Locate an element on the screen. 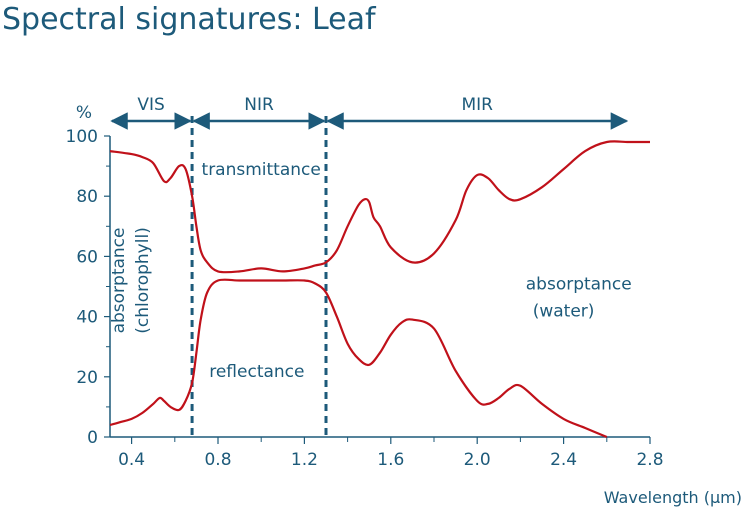 This screenshot has height=516, width=746. y-axis-label: % is located at coordinates (84, 113).